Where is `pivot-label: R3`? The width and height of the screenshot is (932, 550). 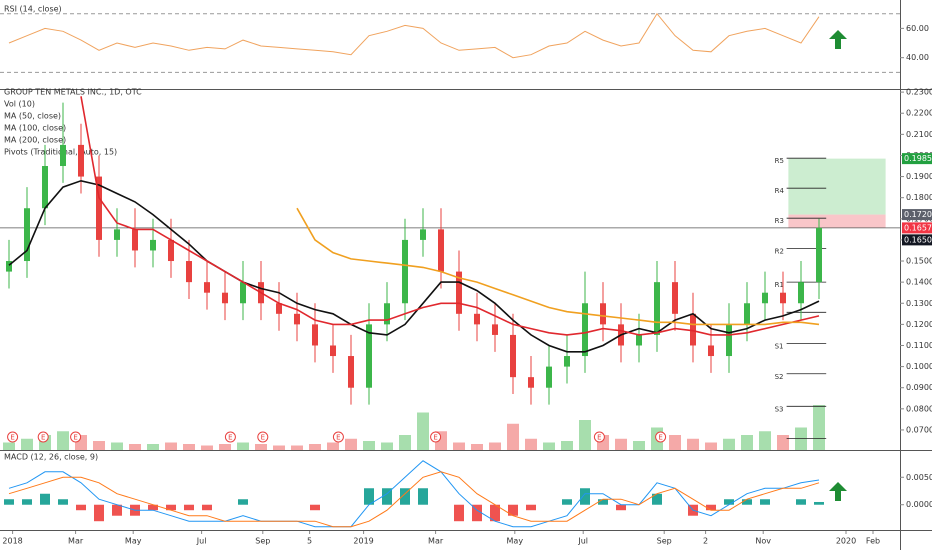 pivot-label: R3 is located at coordinates (779, 221).